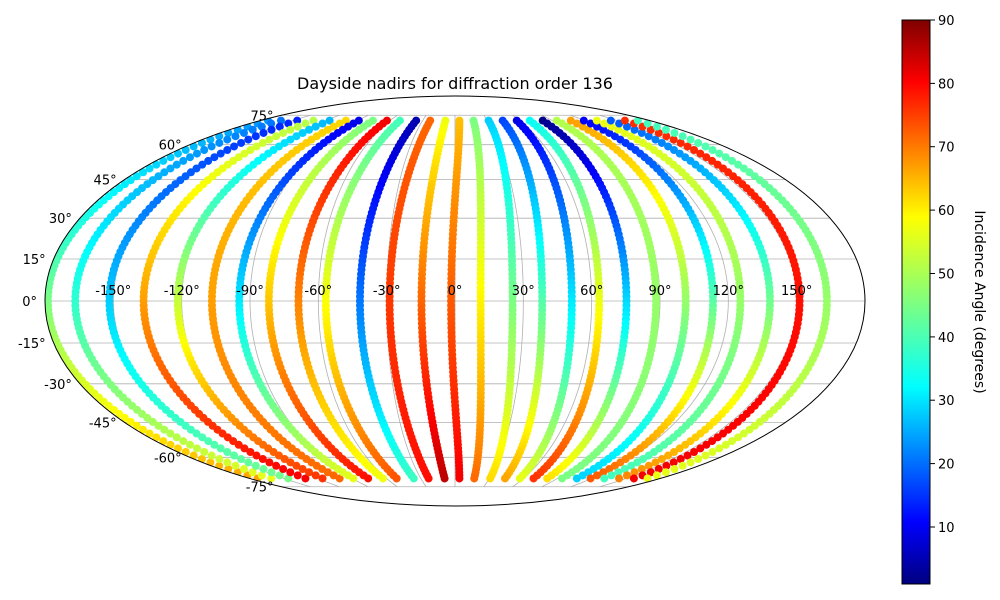 Image resolution: width=1000 pixels, height=600 pixels. Describe the element at coordinates (552, 301) in the screenshot. I see `longitude-gridline` at that location.